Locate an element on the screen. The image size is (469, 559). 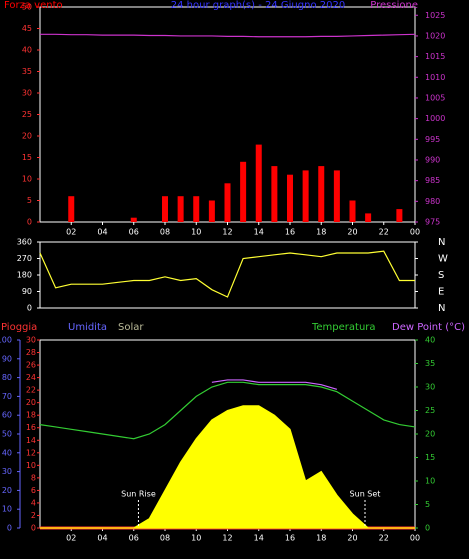
rain-tick-label: 4 is located at coordinates (33, 502).